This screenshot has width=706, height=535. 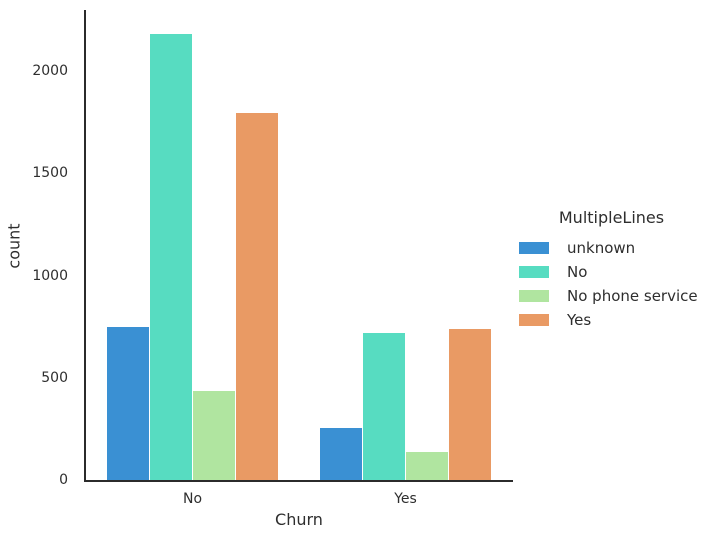 What do you see at coordinates (63, 480) in the screenshot?
I see `y-tick-label-0: 0` at bounding box center [63, 480].